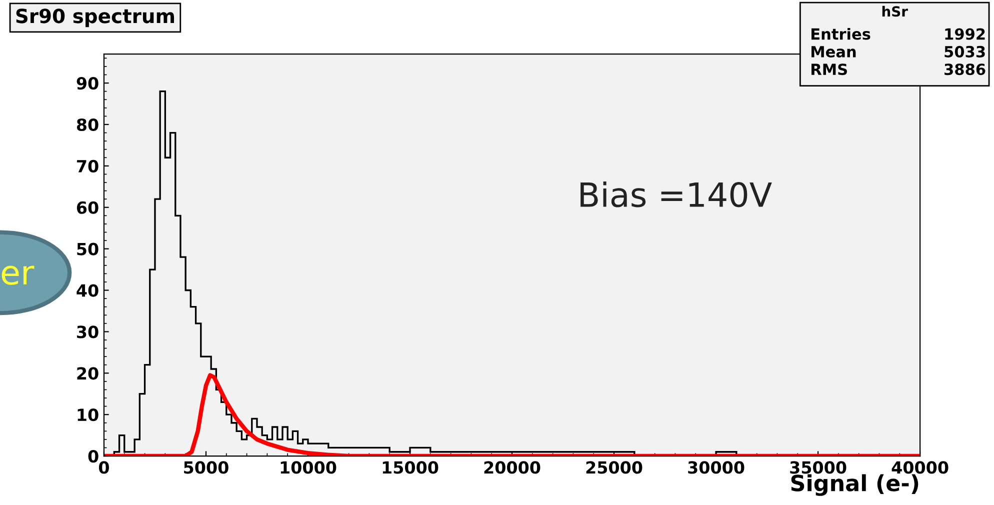  I want to click on text: er, so click(18, 275).